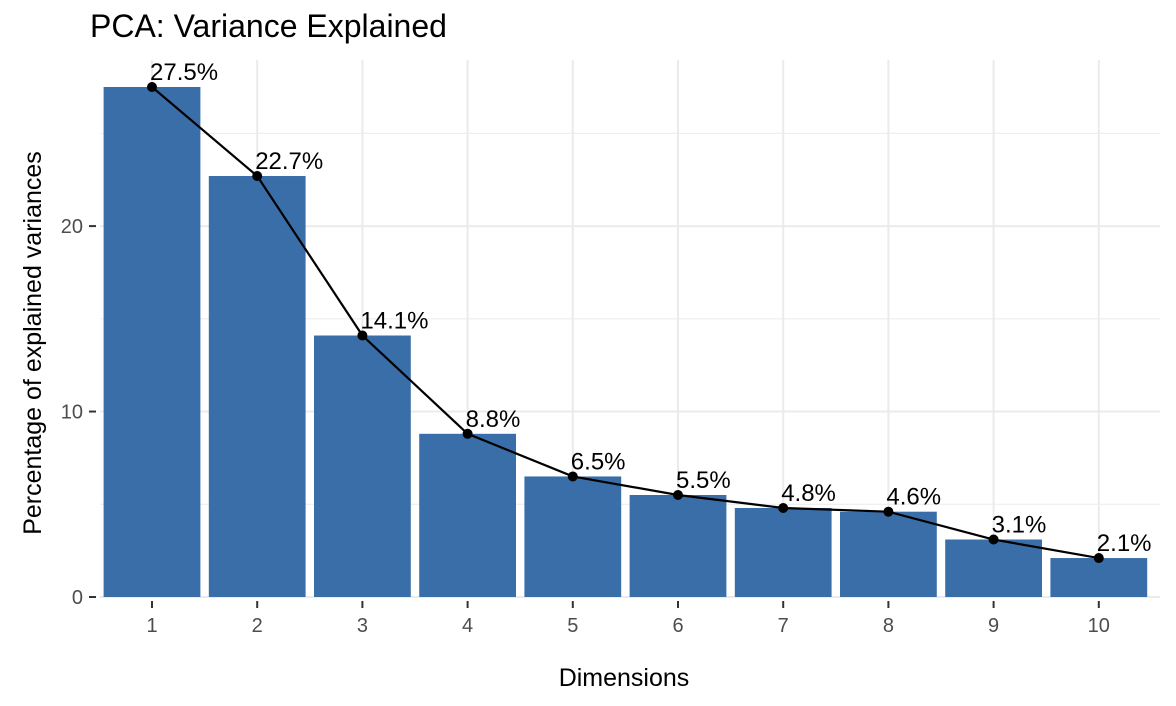 This screenshot has height=706, width=1176. I want to click on x-tick-label: 5, so click(572, 626).